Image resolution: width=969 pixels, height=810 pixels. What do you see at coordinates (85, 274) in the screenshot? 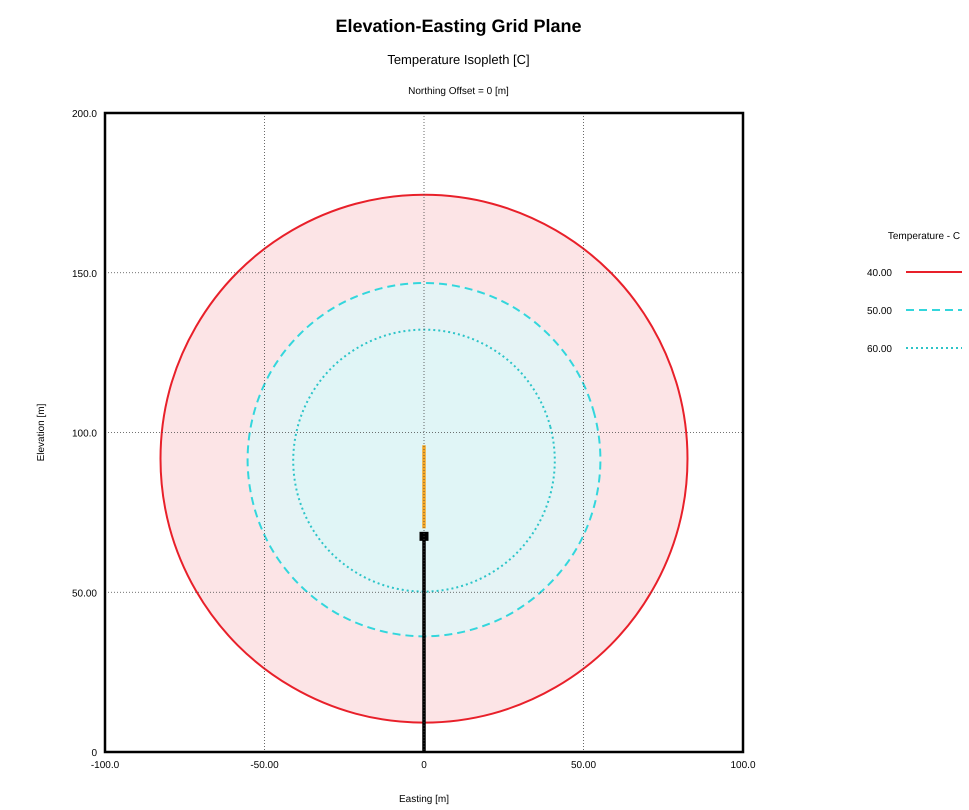
I see `y-tick-label: 150.0` at bounding box center [85, 274].